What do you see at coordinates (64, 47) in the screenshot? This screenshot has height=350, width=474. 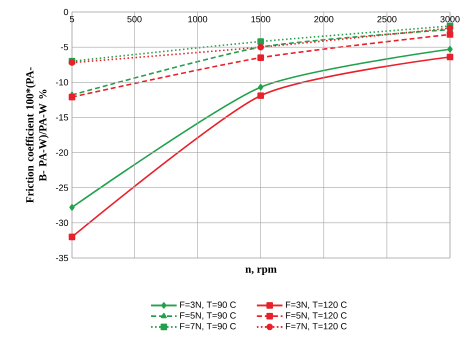 I see `y-tick-label: -5` at bounding box center [64, 47].